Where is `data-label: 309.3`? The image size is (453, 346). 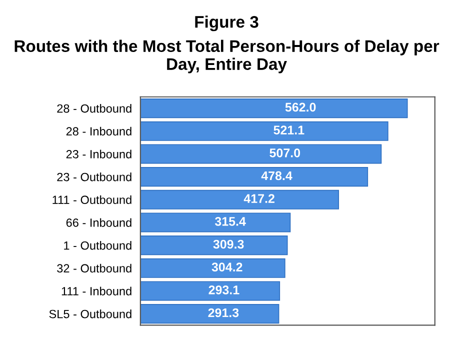 data-label: 309.3 is located at coordinates (228, 244).